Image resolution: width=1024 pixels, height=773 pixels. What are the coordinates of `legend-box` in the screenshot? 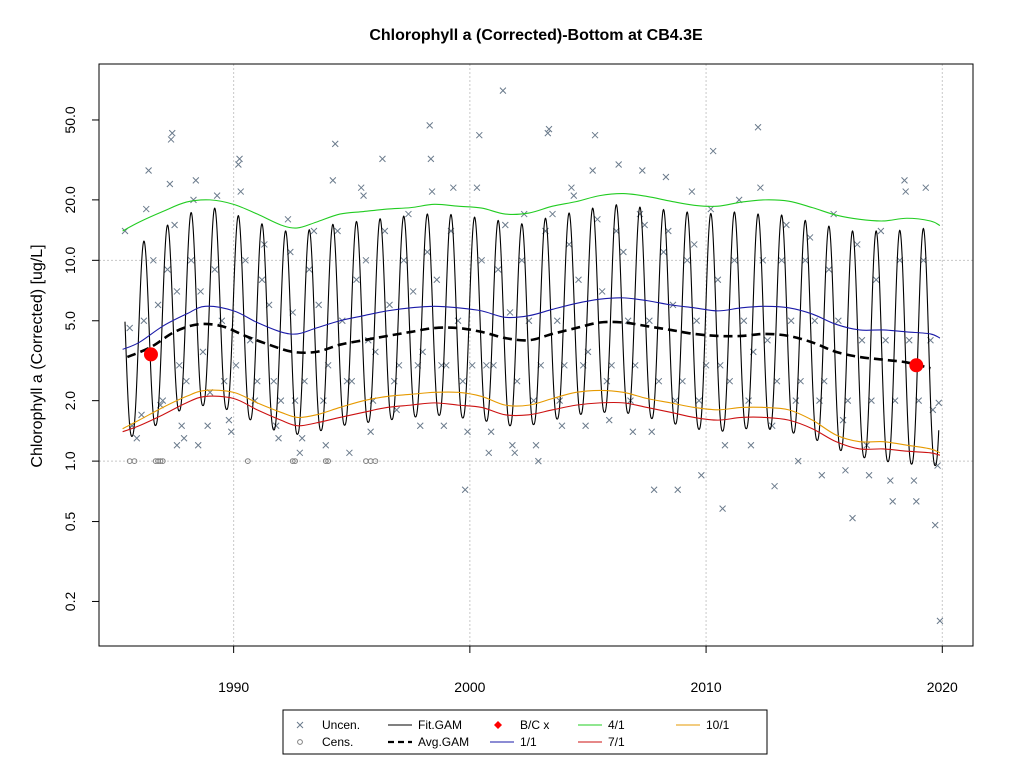 It's located at (525, 732).